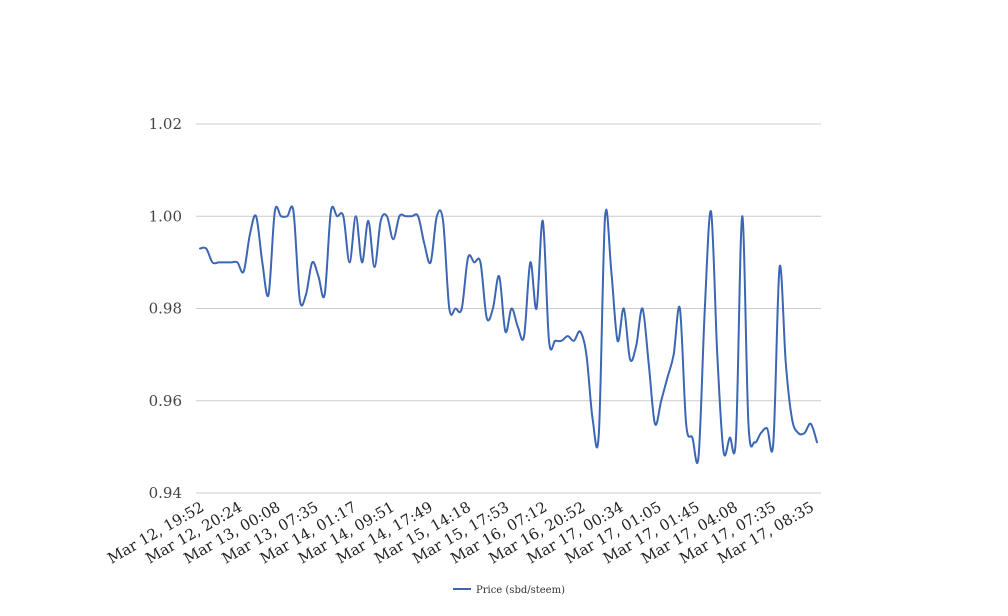  Describe the element at coordinates (520, 590) in the screenshot. I see `legend-label-price: Price (sbd/steem)` at that location.